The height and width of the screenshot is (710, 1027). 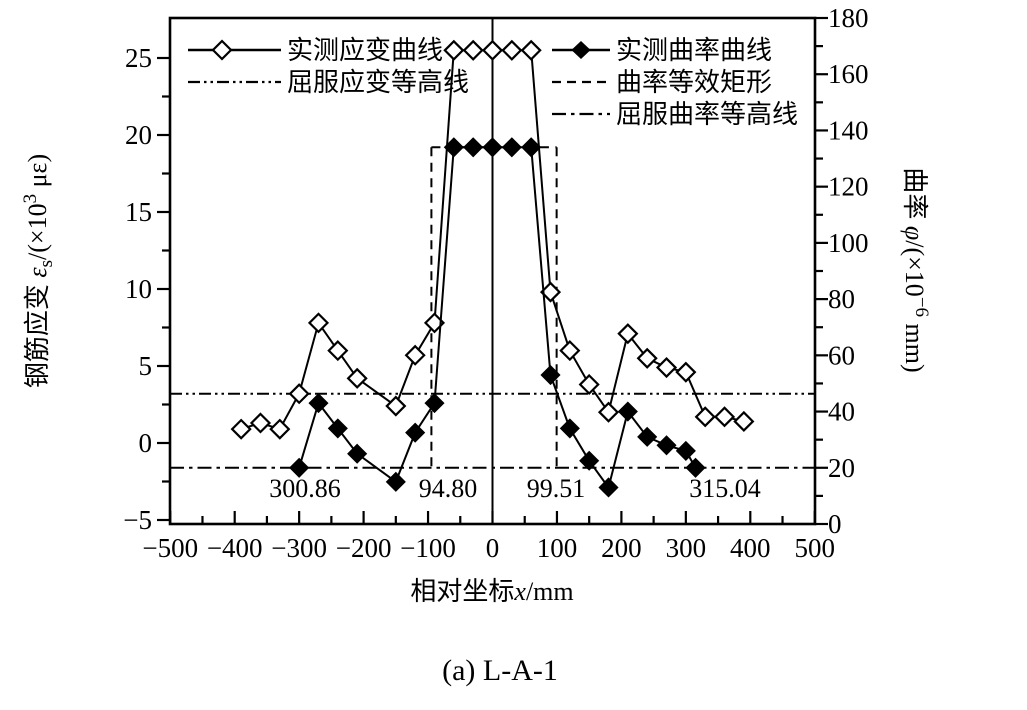 What do you see at coordinates (138, 289) in the screenshot?
I see `left-tick-label: 10` at bounding box center [138, 289].